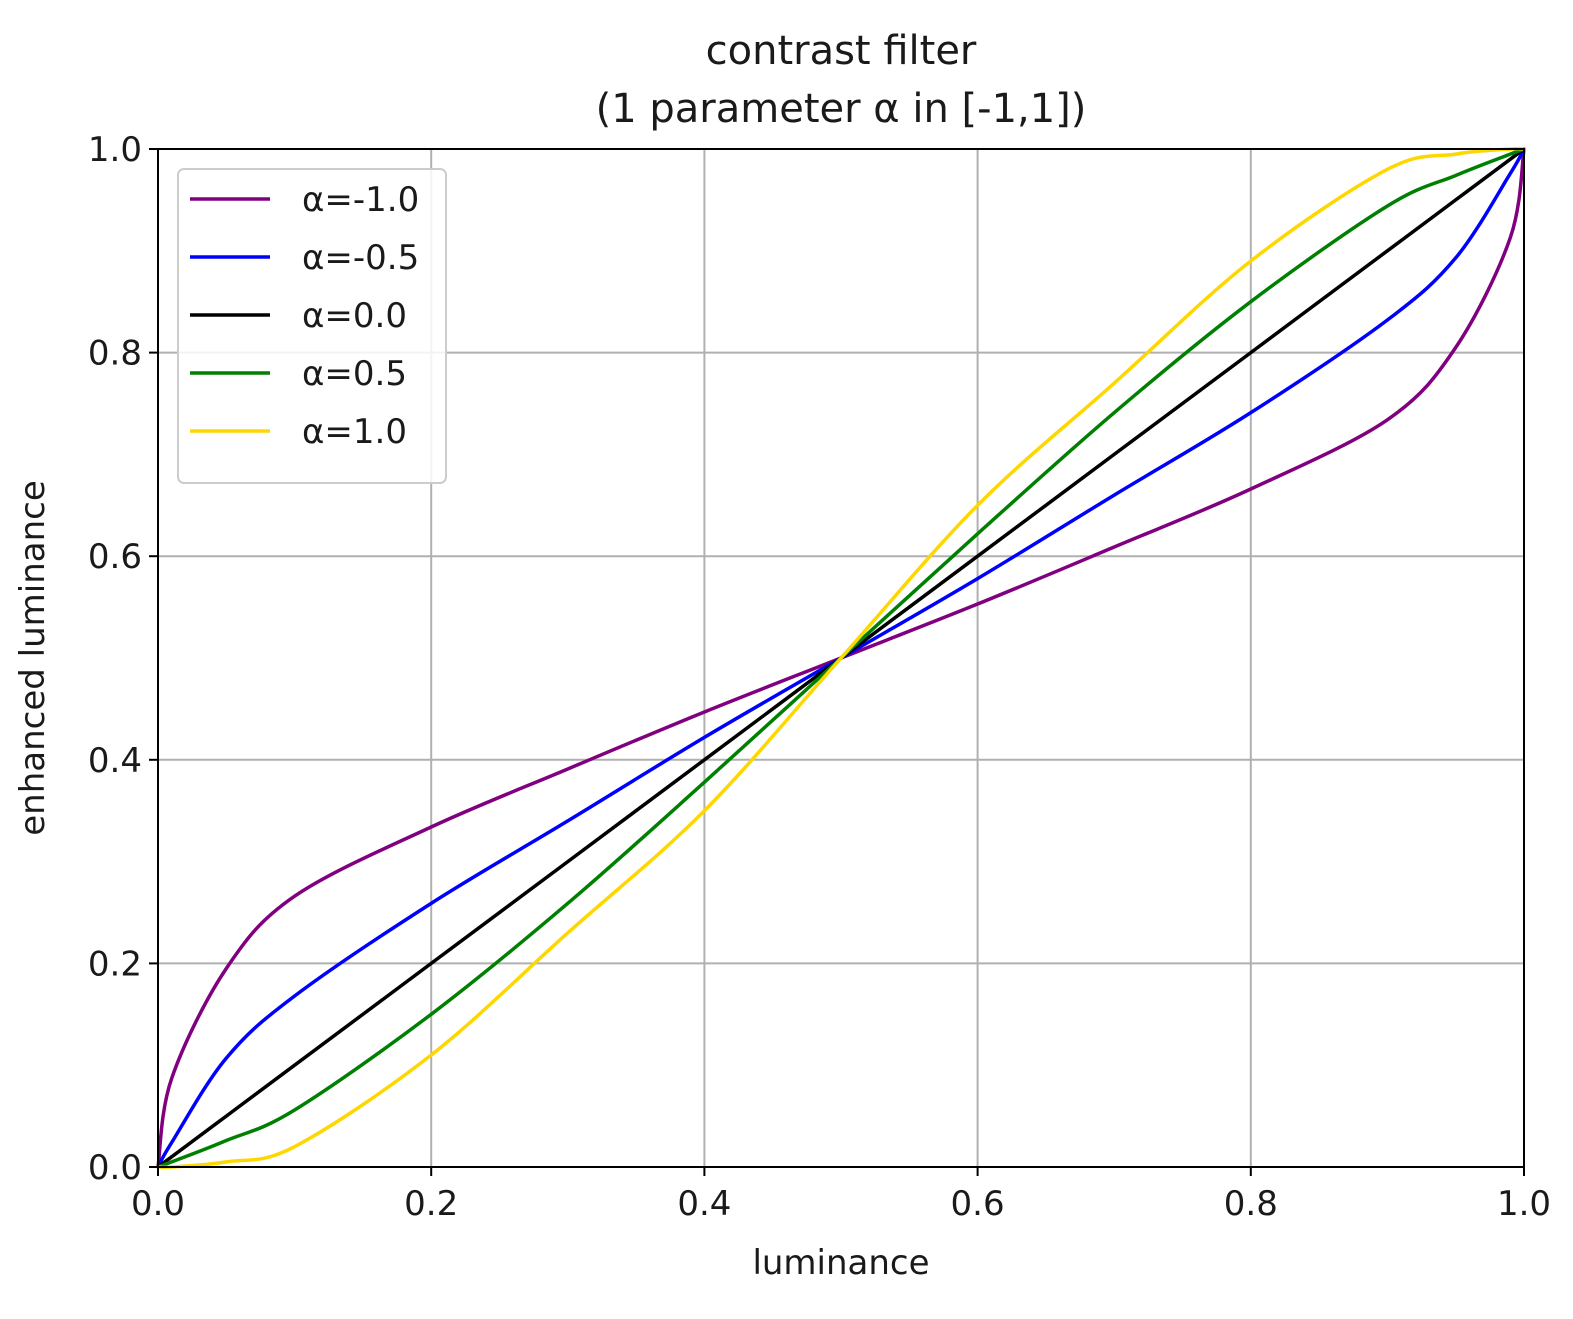 The image size is (1573, 1319). What do you see at coordinates (978, 1204) in the screenshot?
I see `x-tick-label: 0.6` at bounding box center [978, 1204].